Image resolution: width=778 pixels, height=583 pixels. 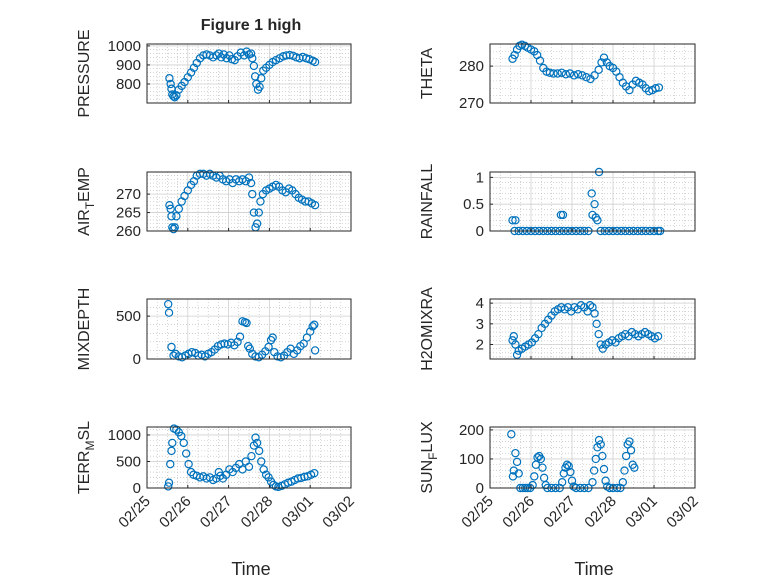 I want to click on x-tick-label: 03/02, so click(x=338, y=512).